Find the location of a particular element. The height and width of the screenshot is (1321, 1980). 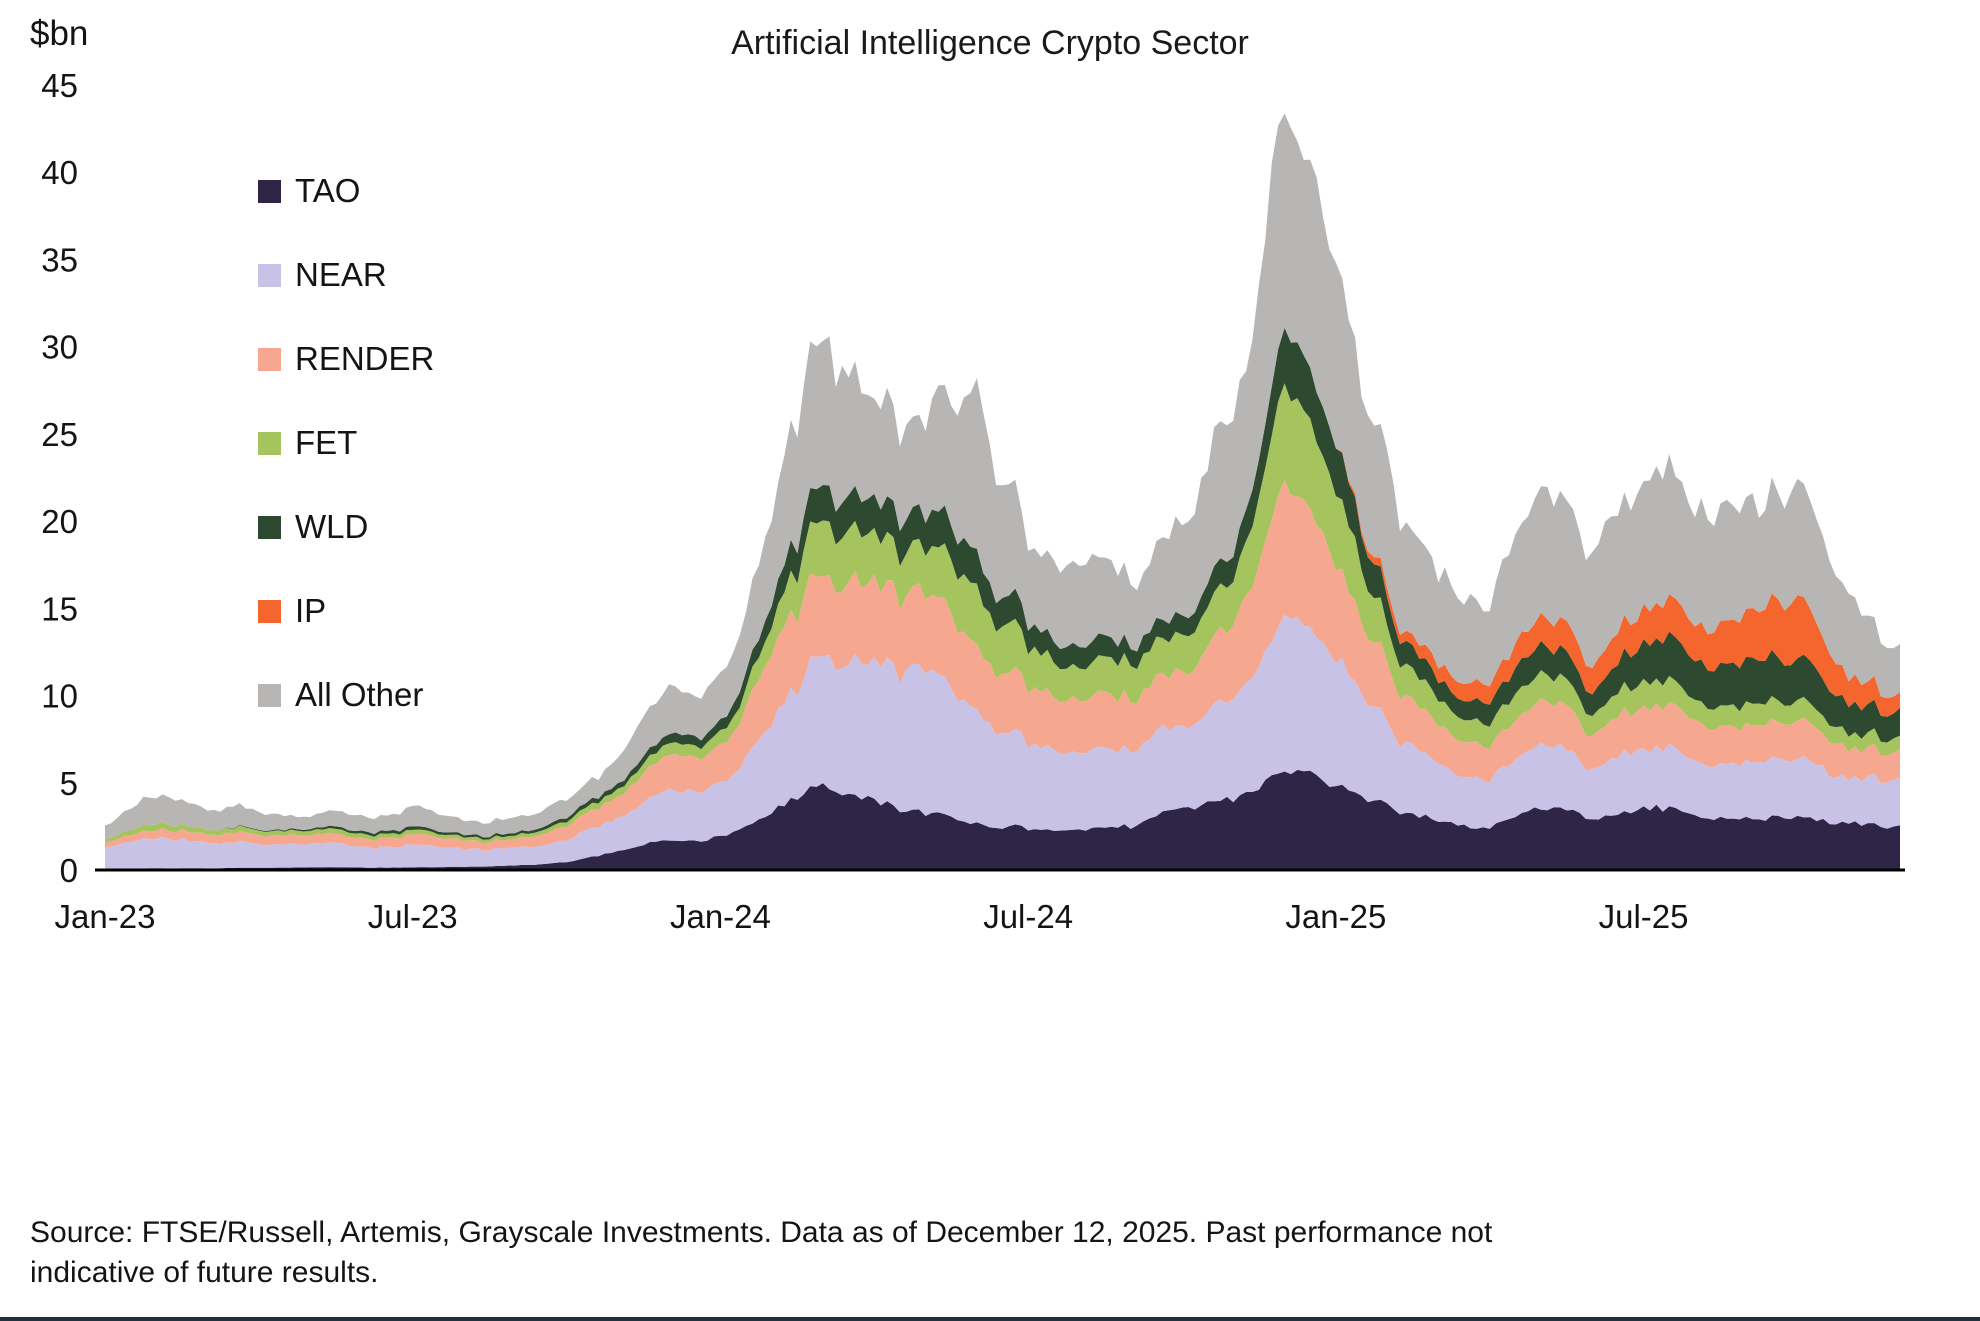

x-axis-tick-label: Jan-23 is located at coordinates (105, 916).